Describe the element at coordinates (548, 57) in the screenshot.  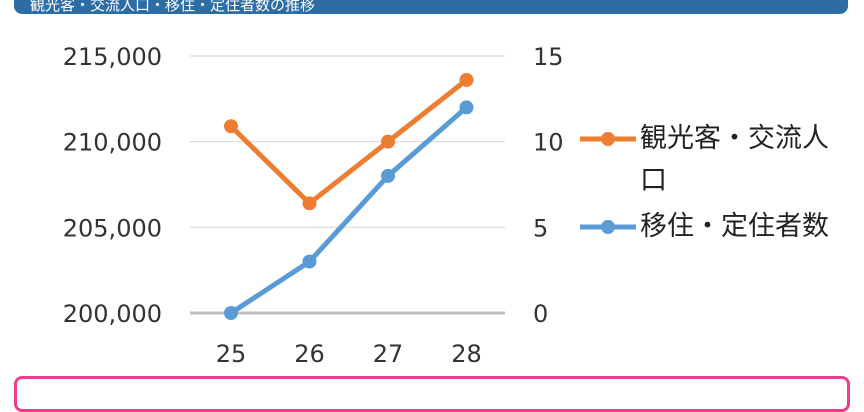
I see `right-axis-tick-label: 15` at that location.